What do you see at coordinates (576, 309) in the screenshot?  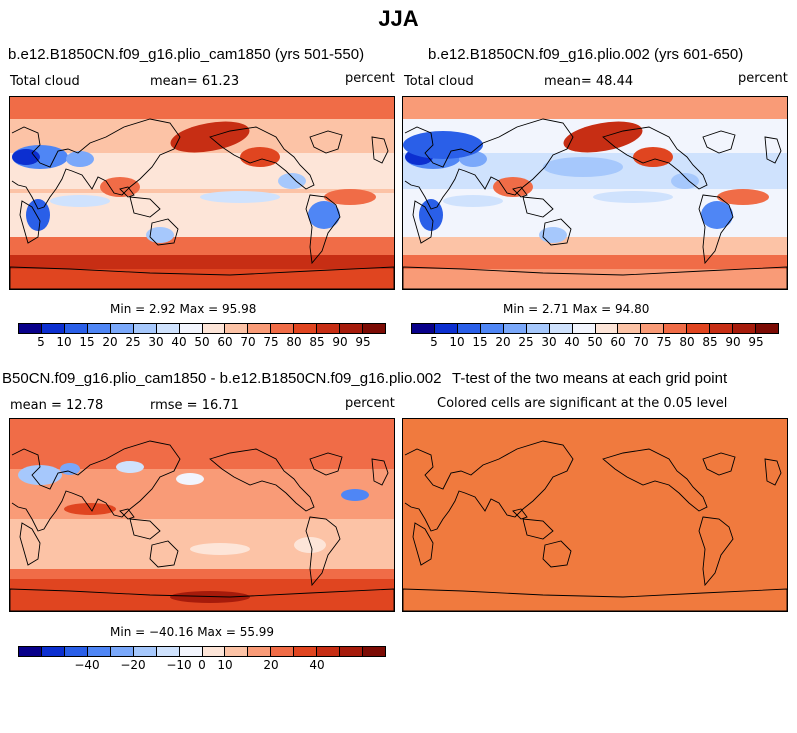 I see `panel2-minmax: Min = 2.71 Max = 94.80` at bounding box center [576, 309].